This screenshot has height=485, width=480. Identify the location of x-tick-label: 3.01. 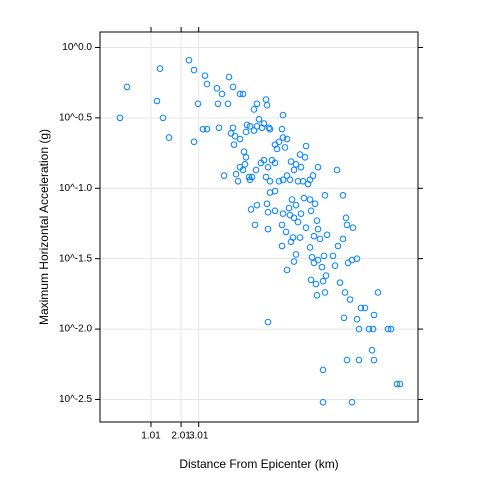
(199, 436).